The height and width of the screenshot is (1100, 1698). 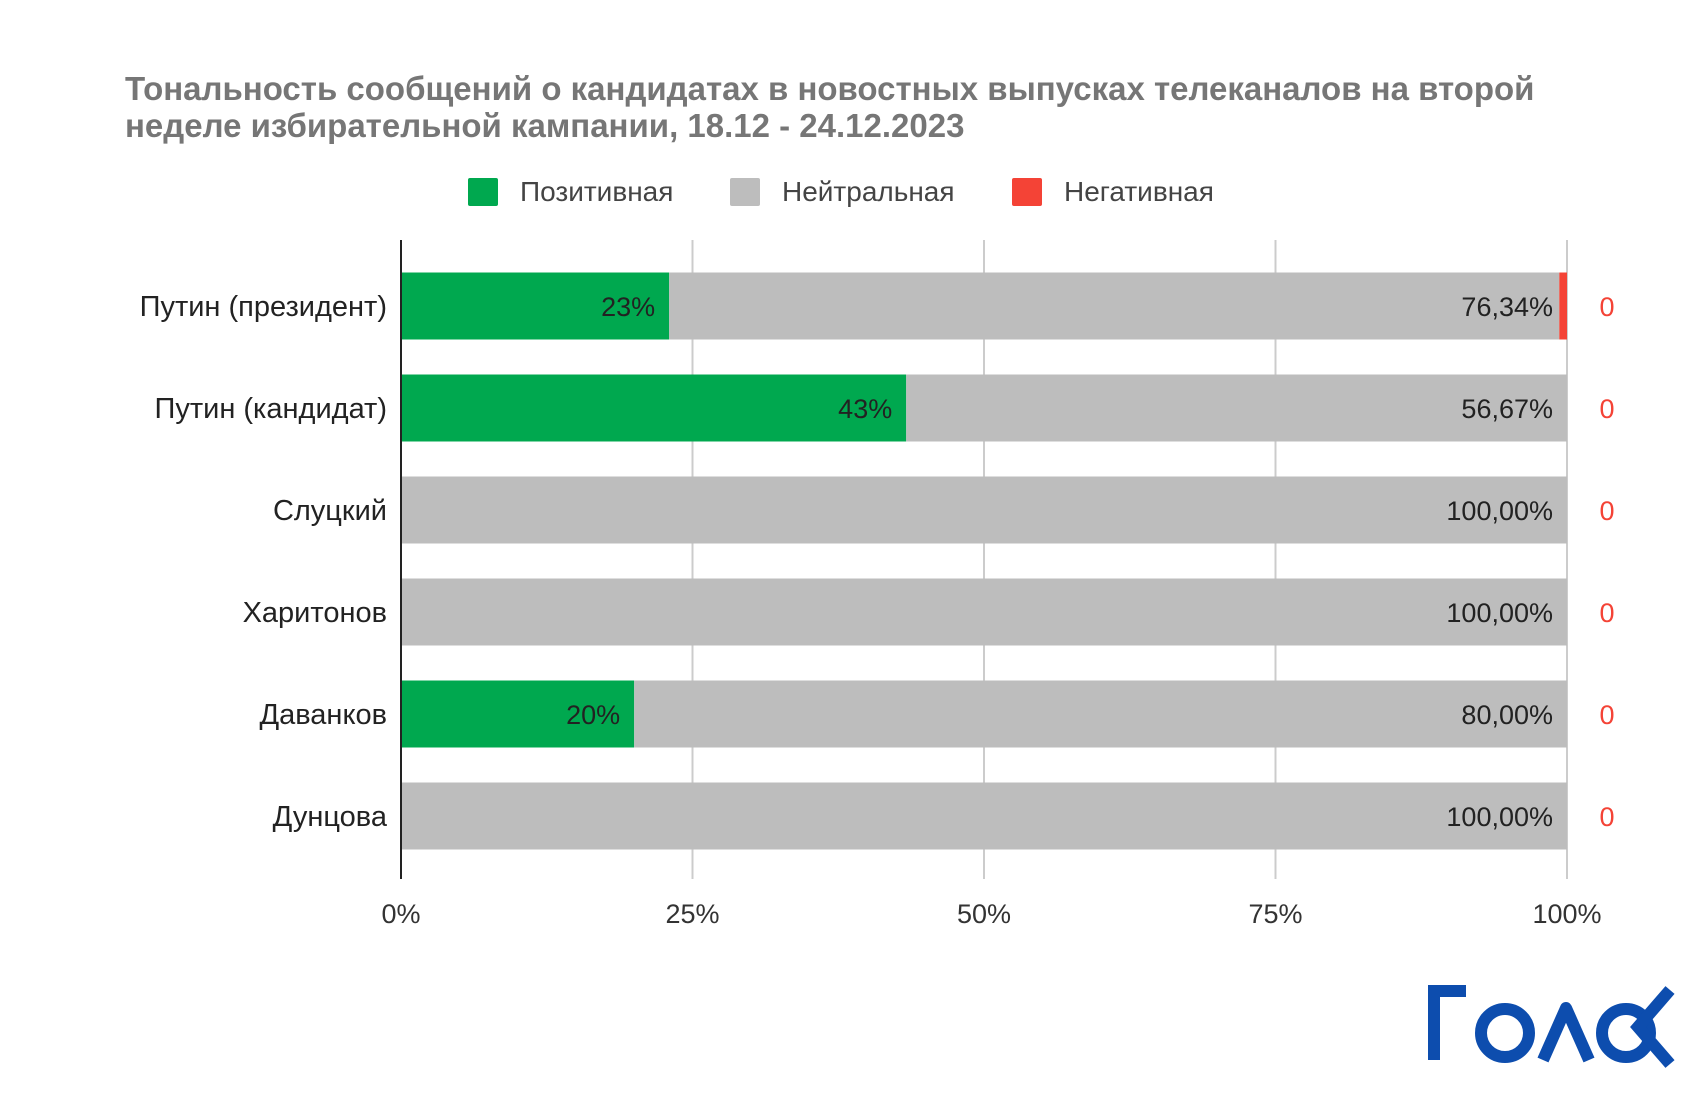 I want to click on legend-label-1: Нейтральная, so click(x=868, y=191).